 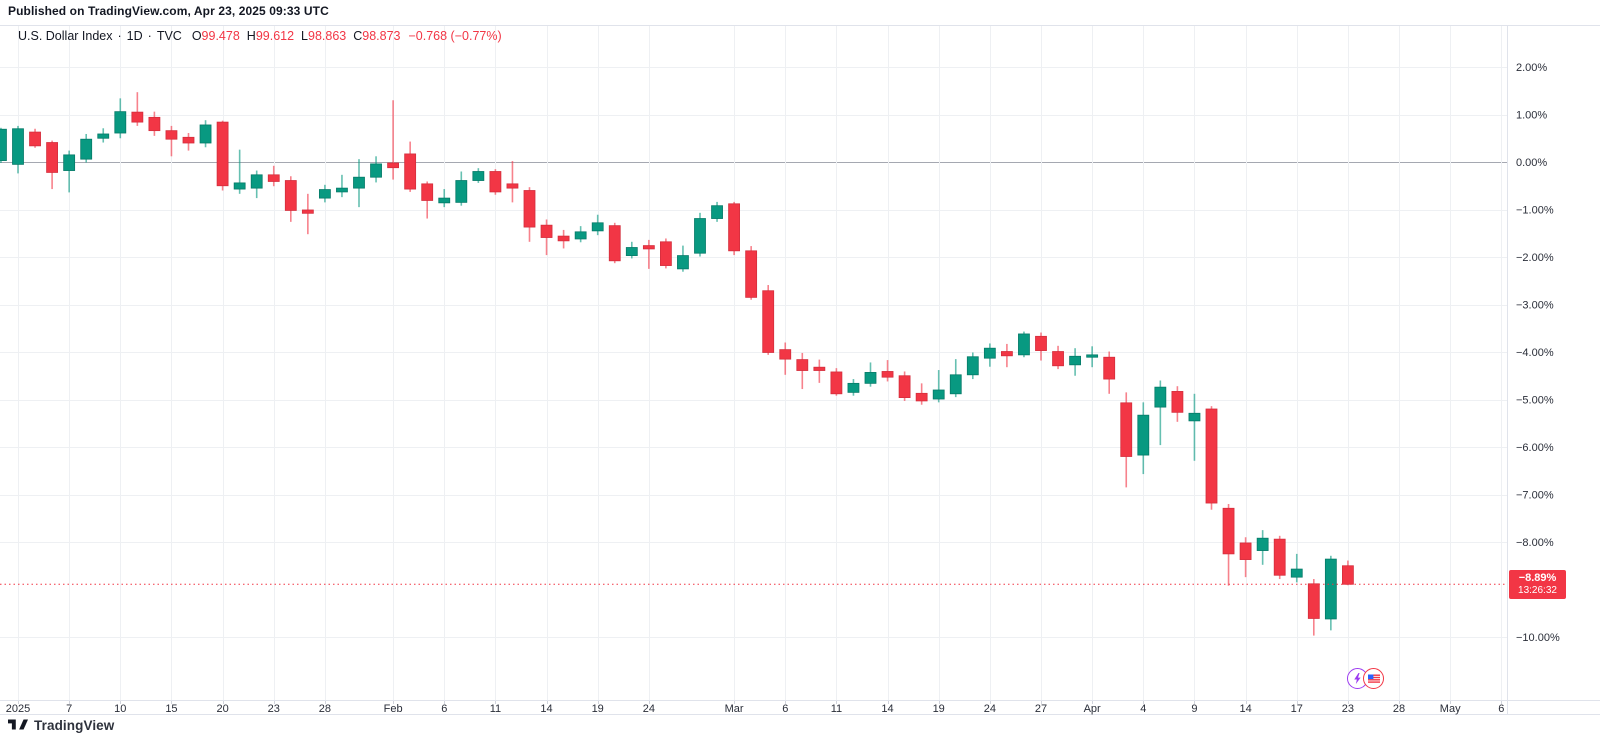 What do you see at coordinates (196, 36) in the screenshot?
I see `open-label: O` at bounding box center [196, 36].